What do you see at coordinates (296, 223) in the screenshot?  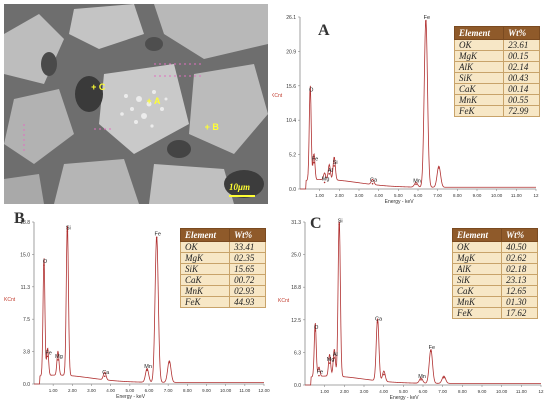 I see `y-tick-label: 31.3` at bounding box center [296, 223].